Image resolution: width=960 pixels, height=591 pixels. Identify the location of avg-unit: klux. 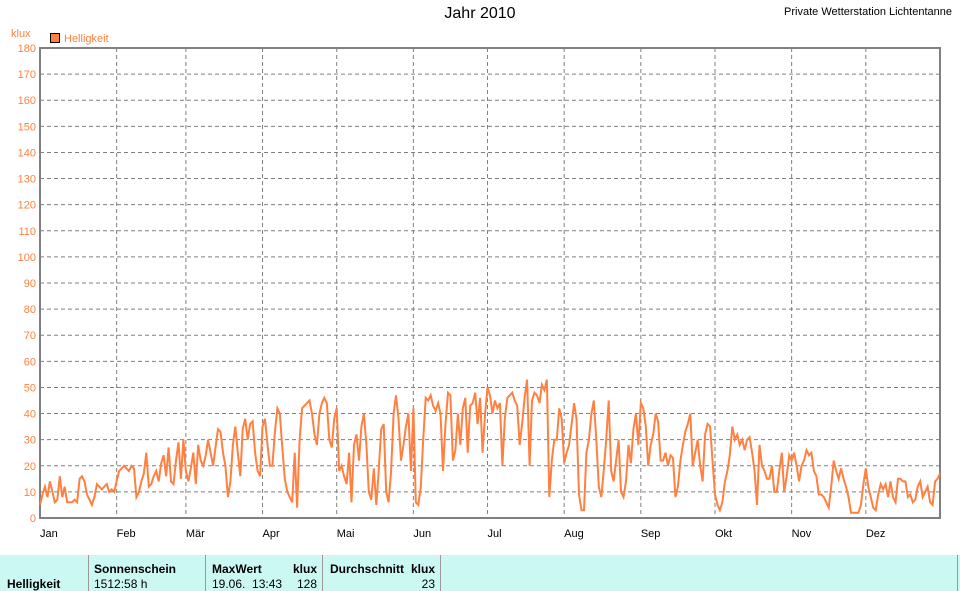
(422, 569).